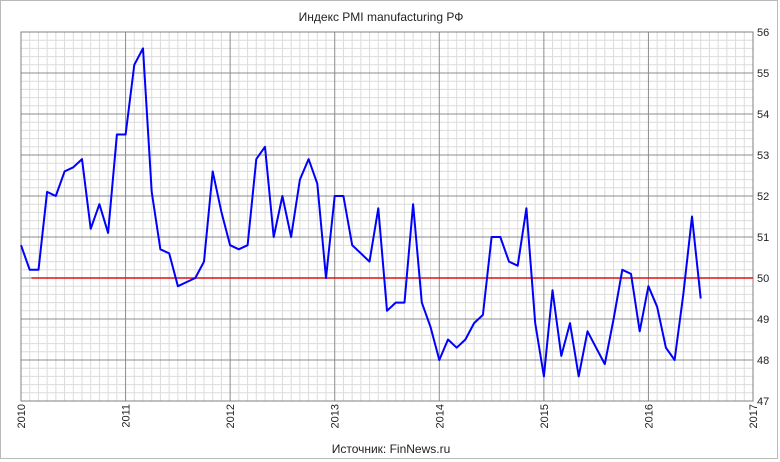 Image resolution: width=780 pixels, height=462 pixels. I want to click on y-tick-label: 49, so click(763, 320).